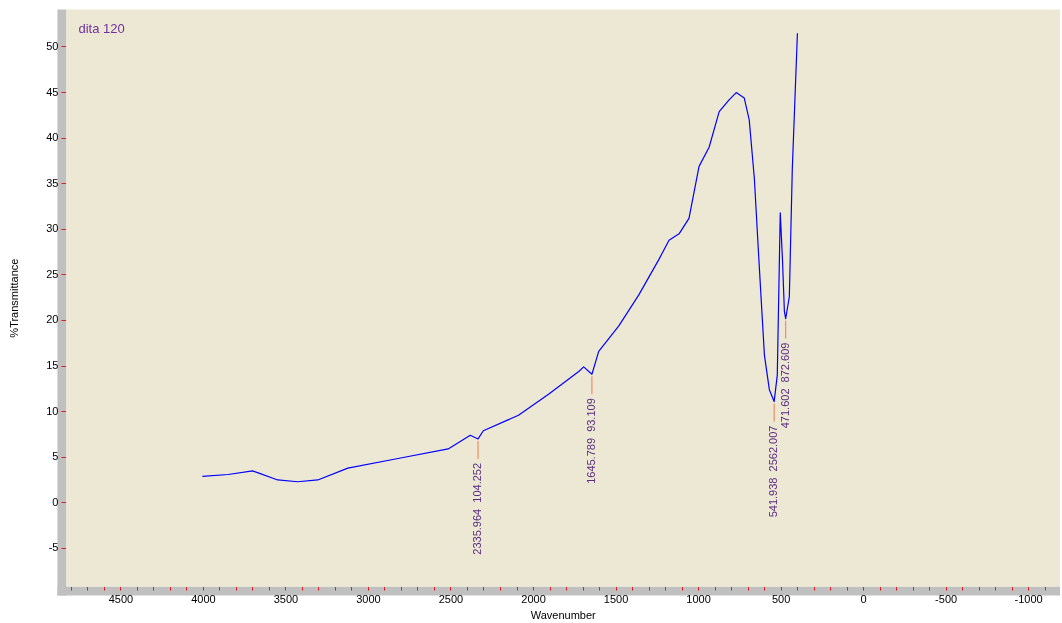 This screenshot has width=1062, height=623. What do you see at coordinates (533, 599) in the screenshot?
I see `x-tick-label: 2000` at bounding box center [533, 599].